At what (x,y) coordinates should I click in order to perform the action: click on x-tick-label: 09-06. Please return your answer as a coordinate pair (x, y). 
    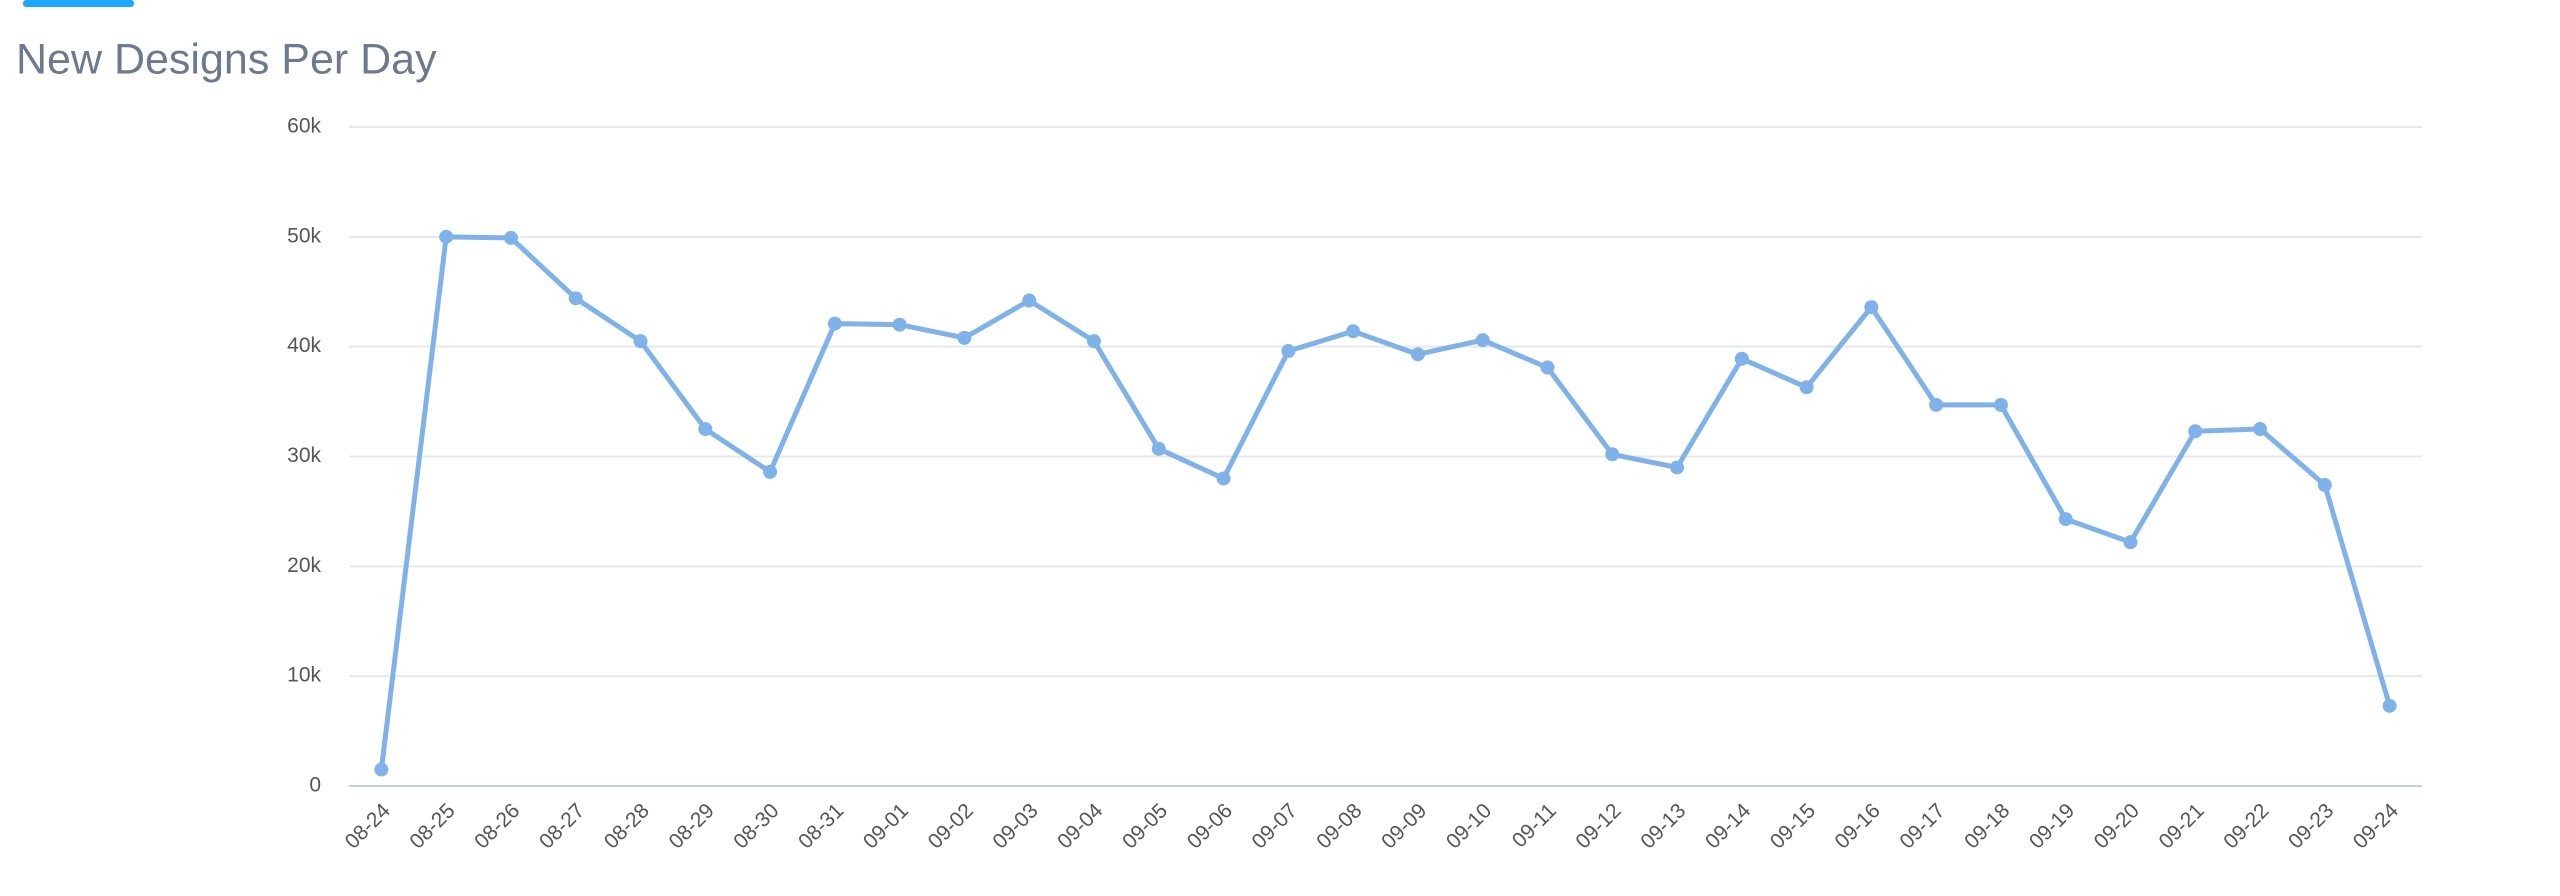
    Looking at the image, I should click on (1210, 826).